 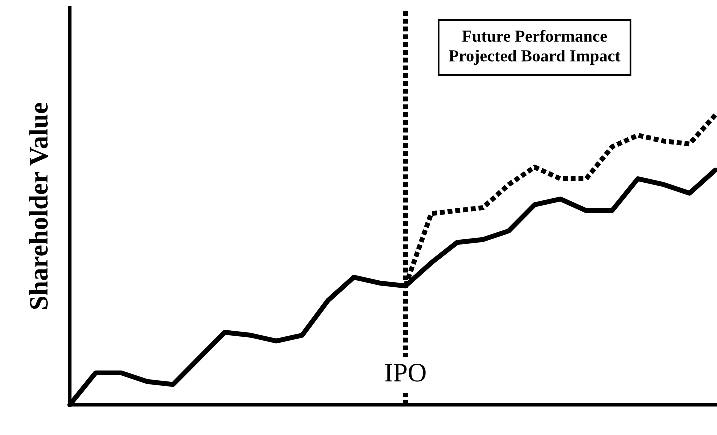 What do you see at coordinates (405, 373) in the screenshot?
I see `annotation: IPO` at bounding box center [405, 373].